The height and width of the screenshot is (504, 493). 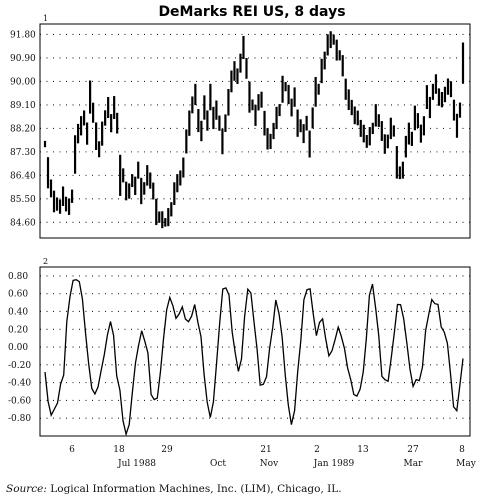 I want to click on y-tick-label: 89.10, so click(x=23, y=106).